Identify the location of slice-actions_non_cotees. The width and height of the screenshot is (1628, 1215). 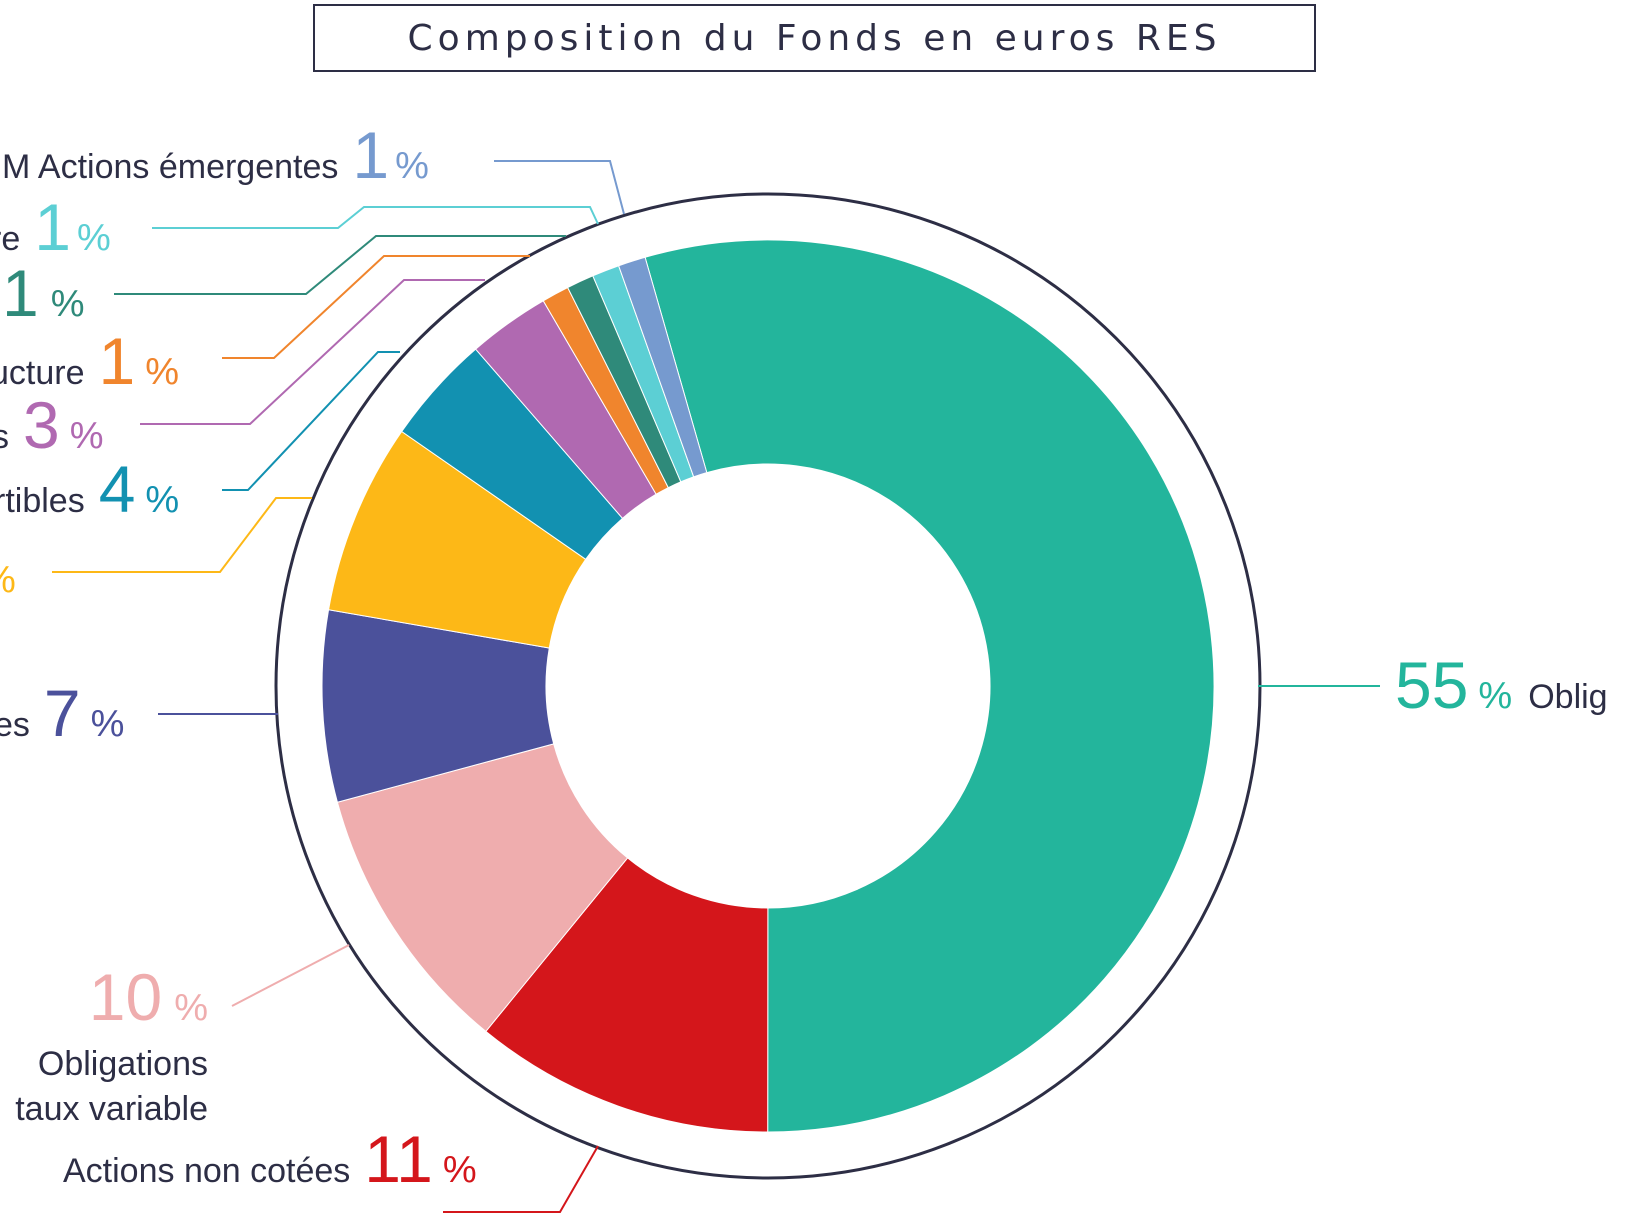
(627, 995).